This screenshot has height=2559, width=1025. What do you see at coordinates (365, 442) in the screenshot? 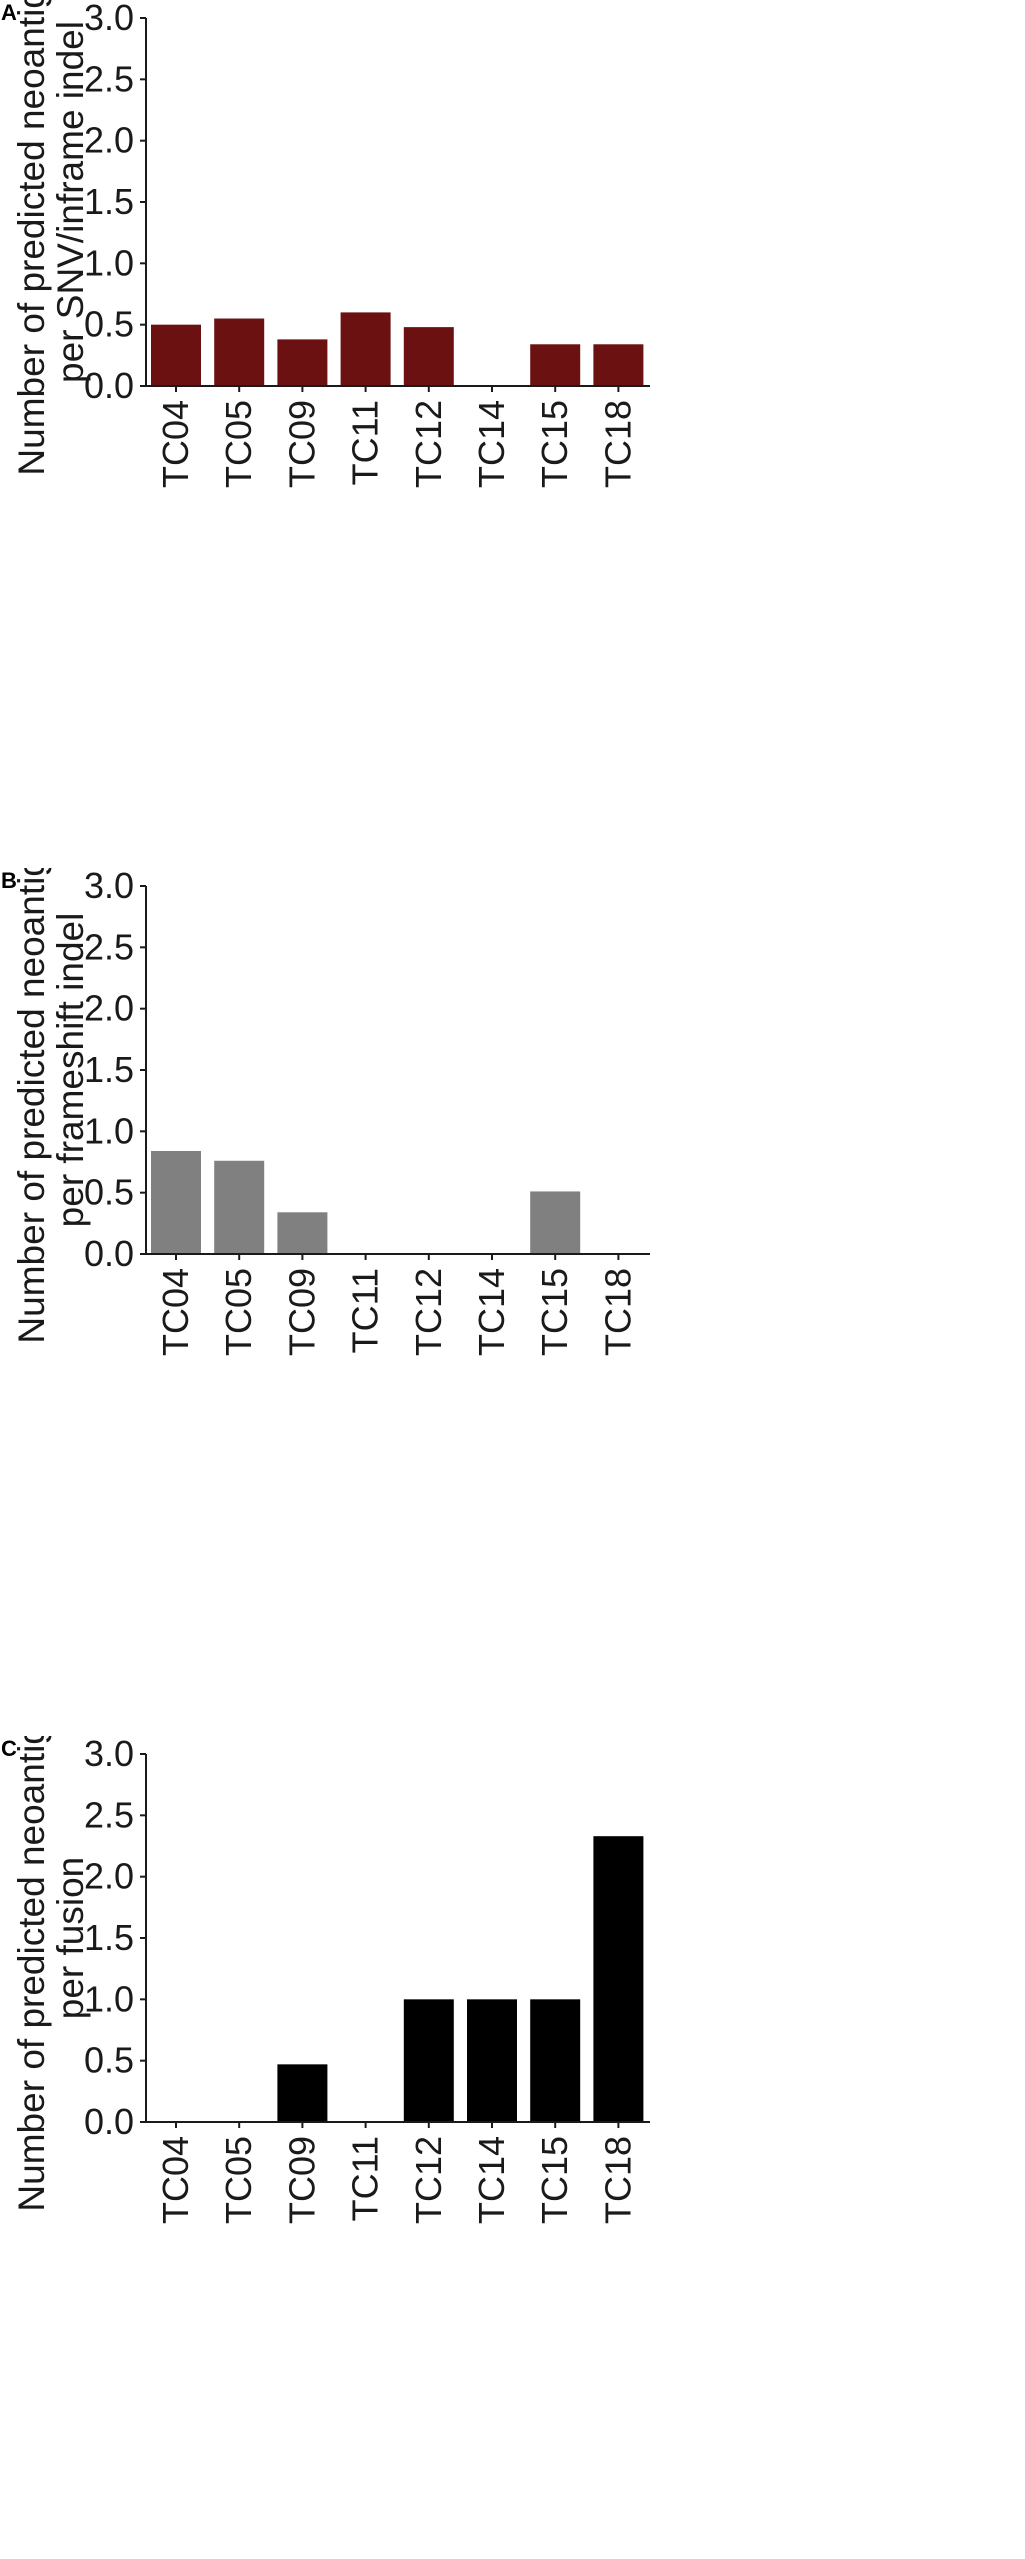
I see `chart-a-x-tick-label-tc11: TC11` at bounding box center [365, 442].